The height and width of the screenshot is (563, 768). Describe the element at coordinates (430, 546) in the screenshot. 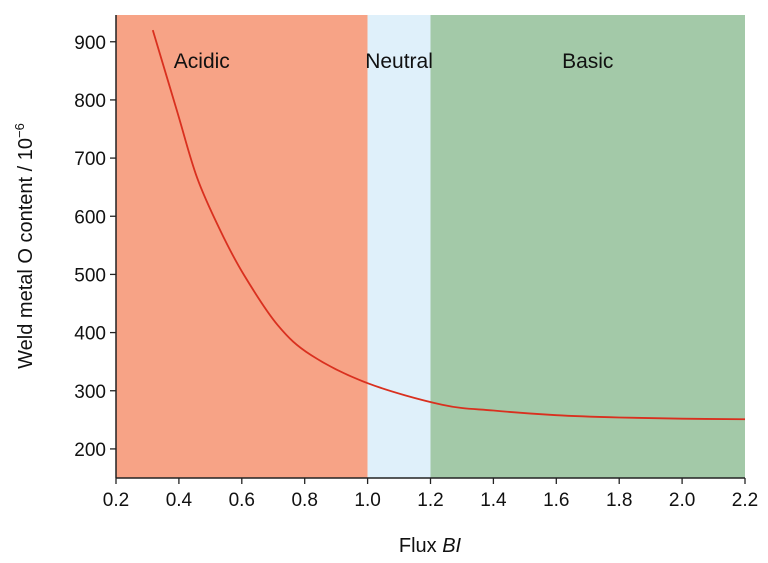

I see `x-axis-label: Flux BI` at that location.